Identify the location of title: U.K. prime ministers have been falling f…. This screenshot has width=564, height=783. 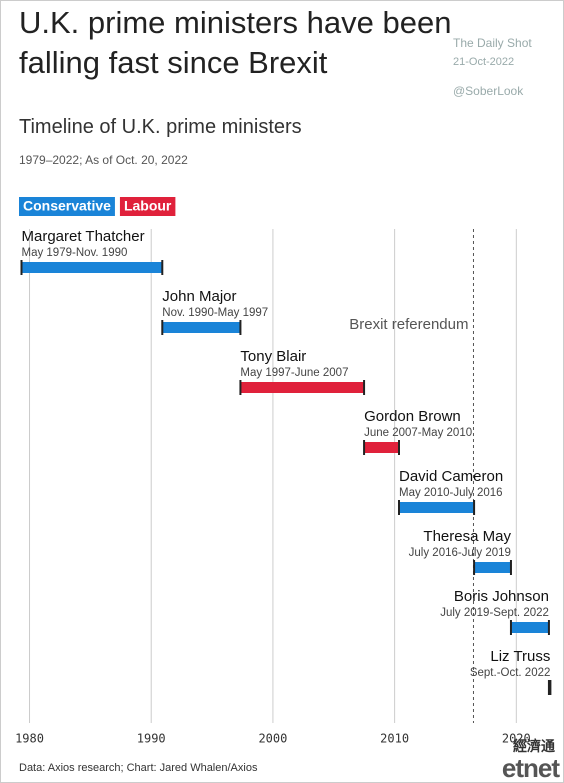
(235, 42).